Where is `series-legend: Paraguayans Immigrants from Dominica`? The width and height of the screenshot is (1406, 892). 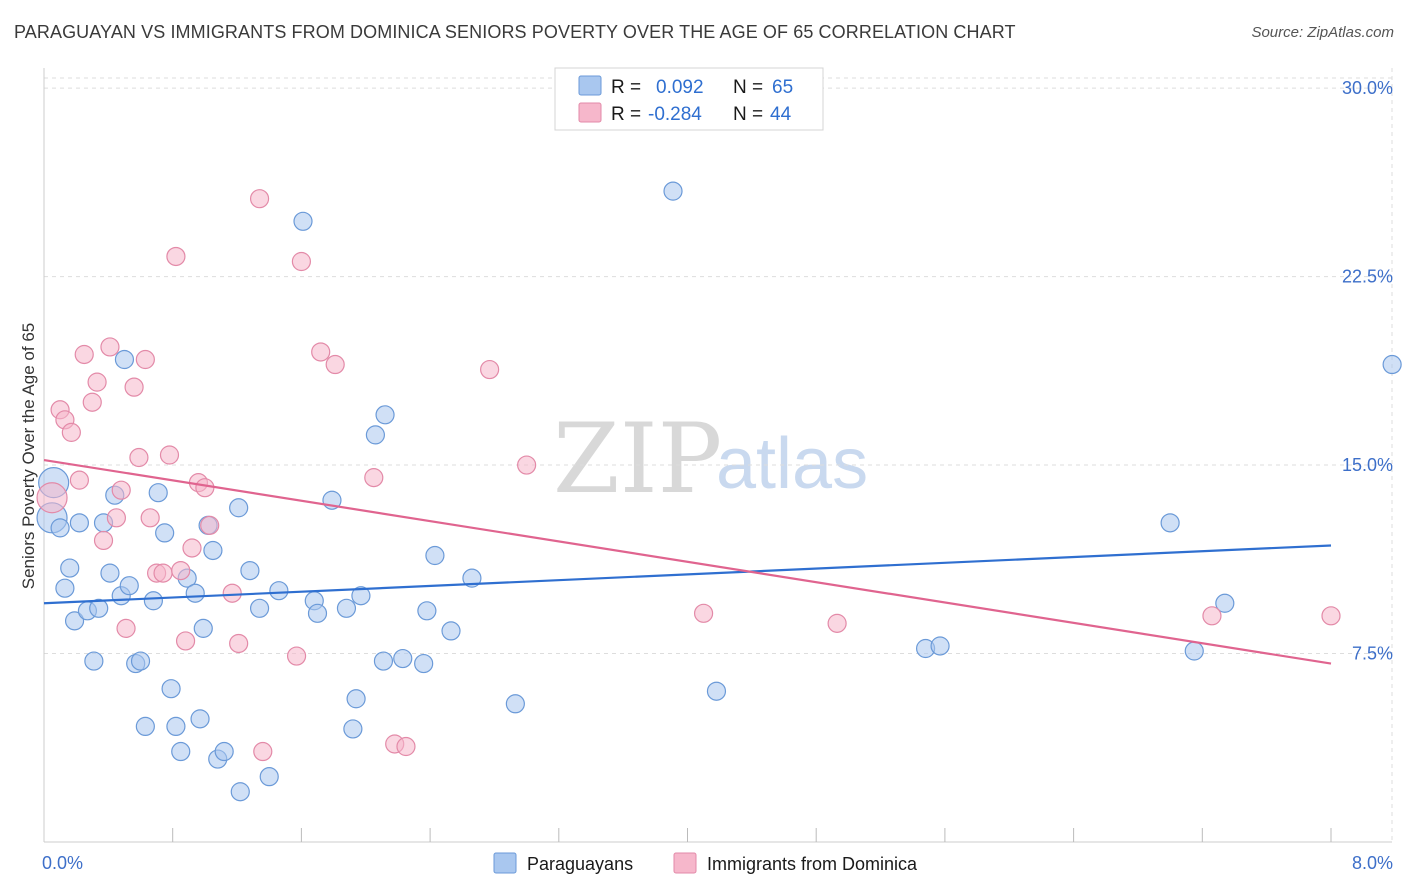
series-legend: Paraguayans Immigrants from Dominica is located at coordinates (705, 863).